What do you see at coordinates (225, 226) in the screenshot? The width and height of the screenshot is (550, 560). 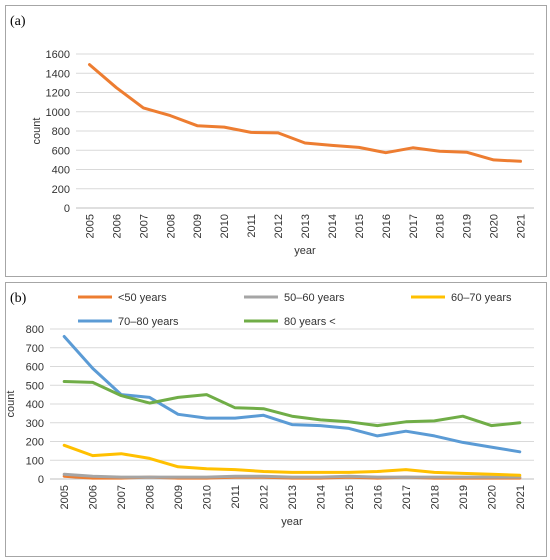 I see `chart-a-x-tick-label: 2010` at bounding box center [225, 226].